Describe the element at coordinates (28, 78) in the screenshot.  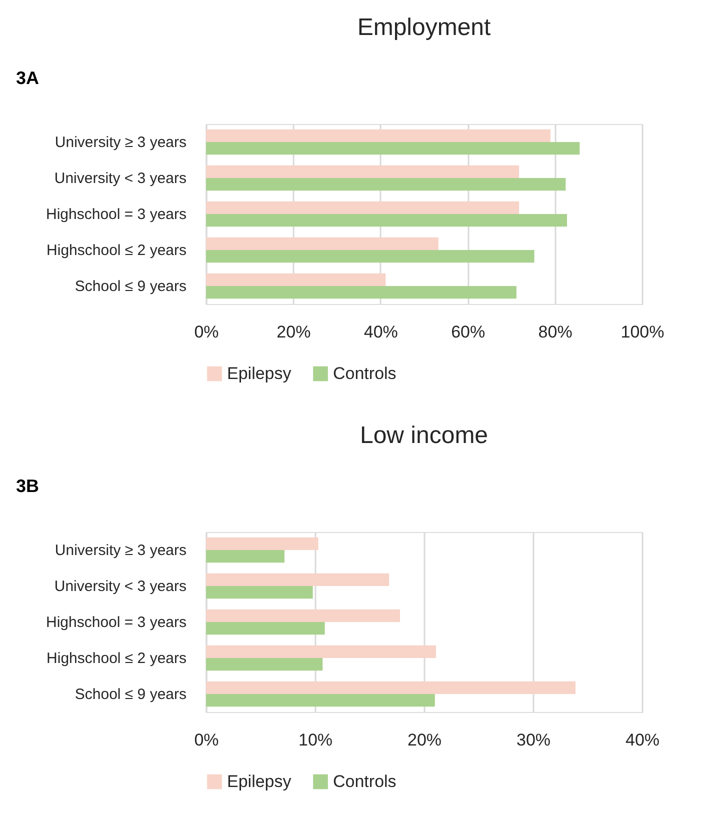
I see `text: 3A` at that location.